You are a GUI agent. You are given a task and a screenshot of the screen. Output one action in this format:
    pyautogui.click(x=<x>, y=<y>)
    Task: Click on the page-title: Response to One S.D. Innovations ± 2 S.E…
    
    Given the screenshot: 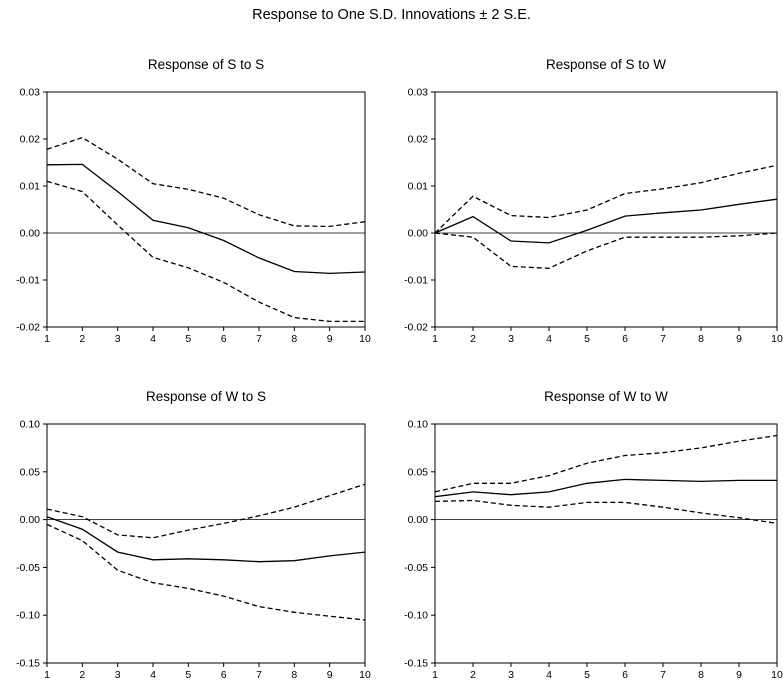 What is the action you would take?
    pyautogui.click(x=391, y=15)
    